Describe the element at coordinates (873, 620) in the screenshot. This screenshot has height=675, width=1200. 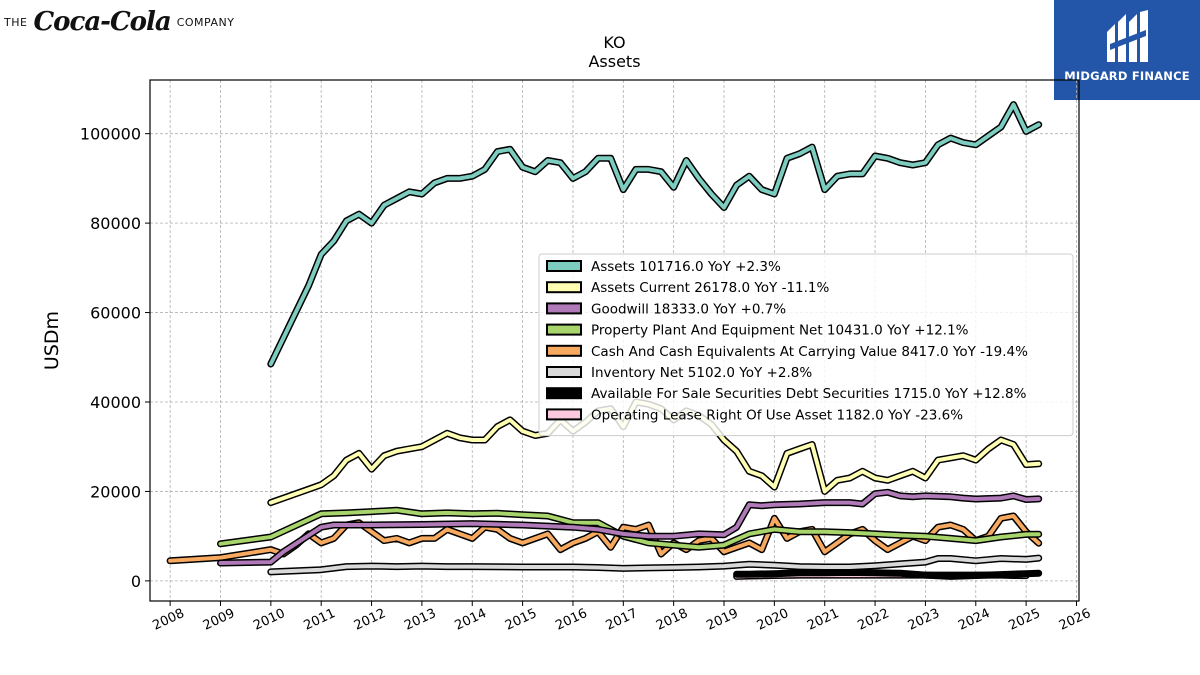
I see `x-tick-label: 2022` at that location.